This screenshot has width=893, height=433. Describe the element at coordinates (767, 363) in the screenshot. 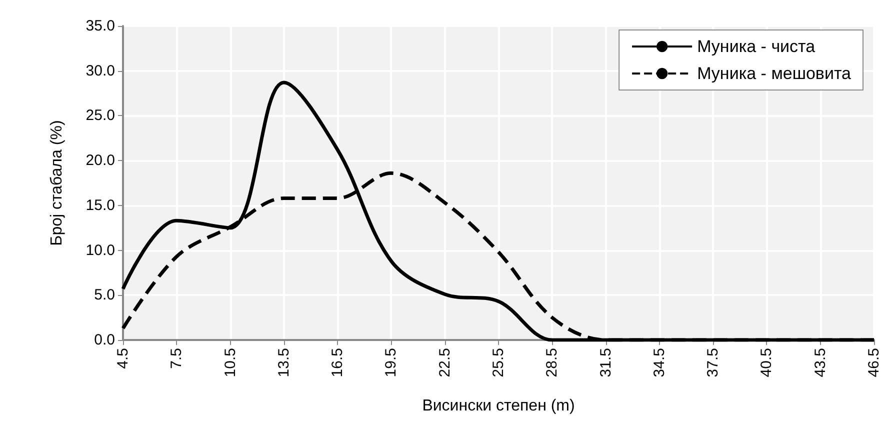

I see `x-tick-label: 40.5` at that location.